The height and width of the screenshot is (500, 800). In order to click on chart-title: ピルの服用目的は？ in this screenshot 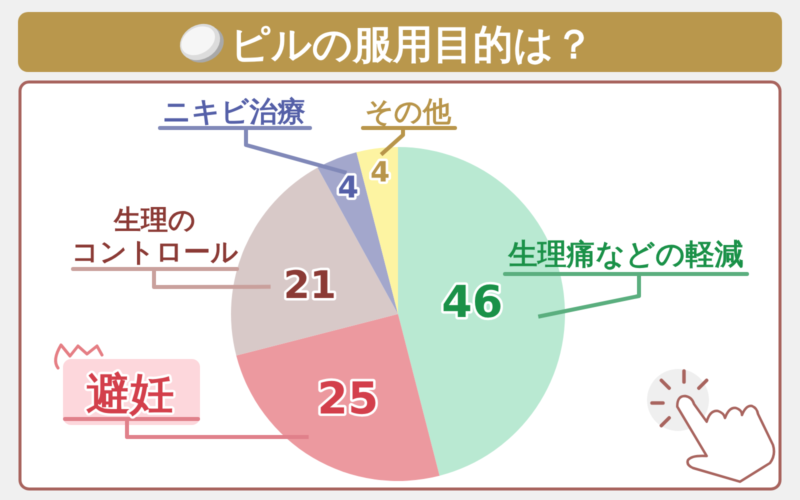, I will do `click(412, 45)`.